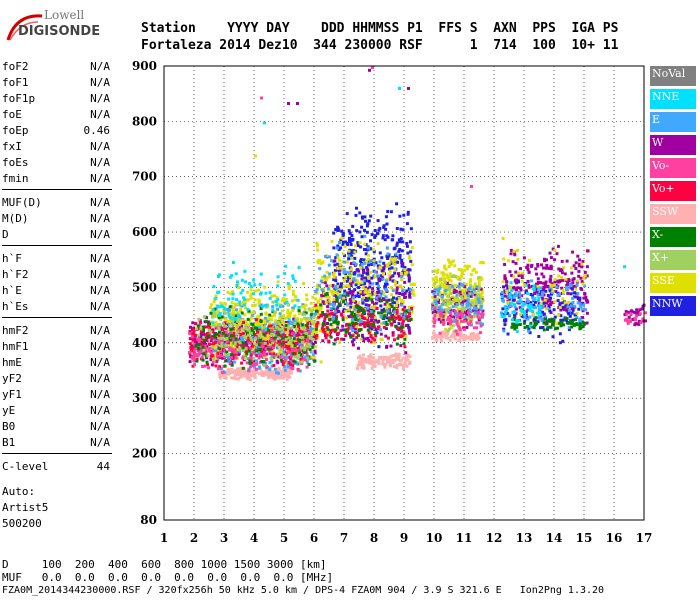 This screenshot has height=600, width=700. What do you see at coordinates (56, 347) in the screenshot?
I see `param-row: hmF1 N/A` at bounding box center [56, 347].